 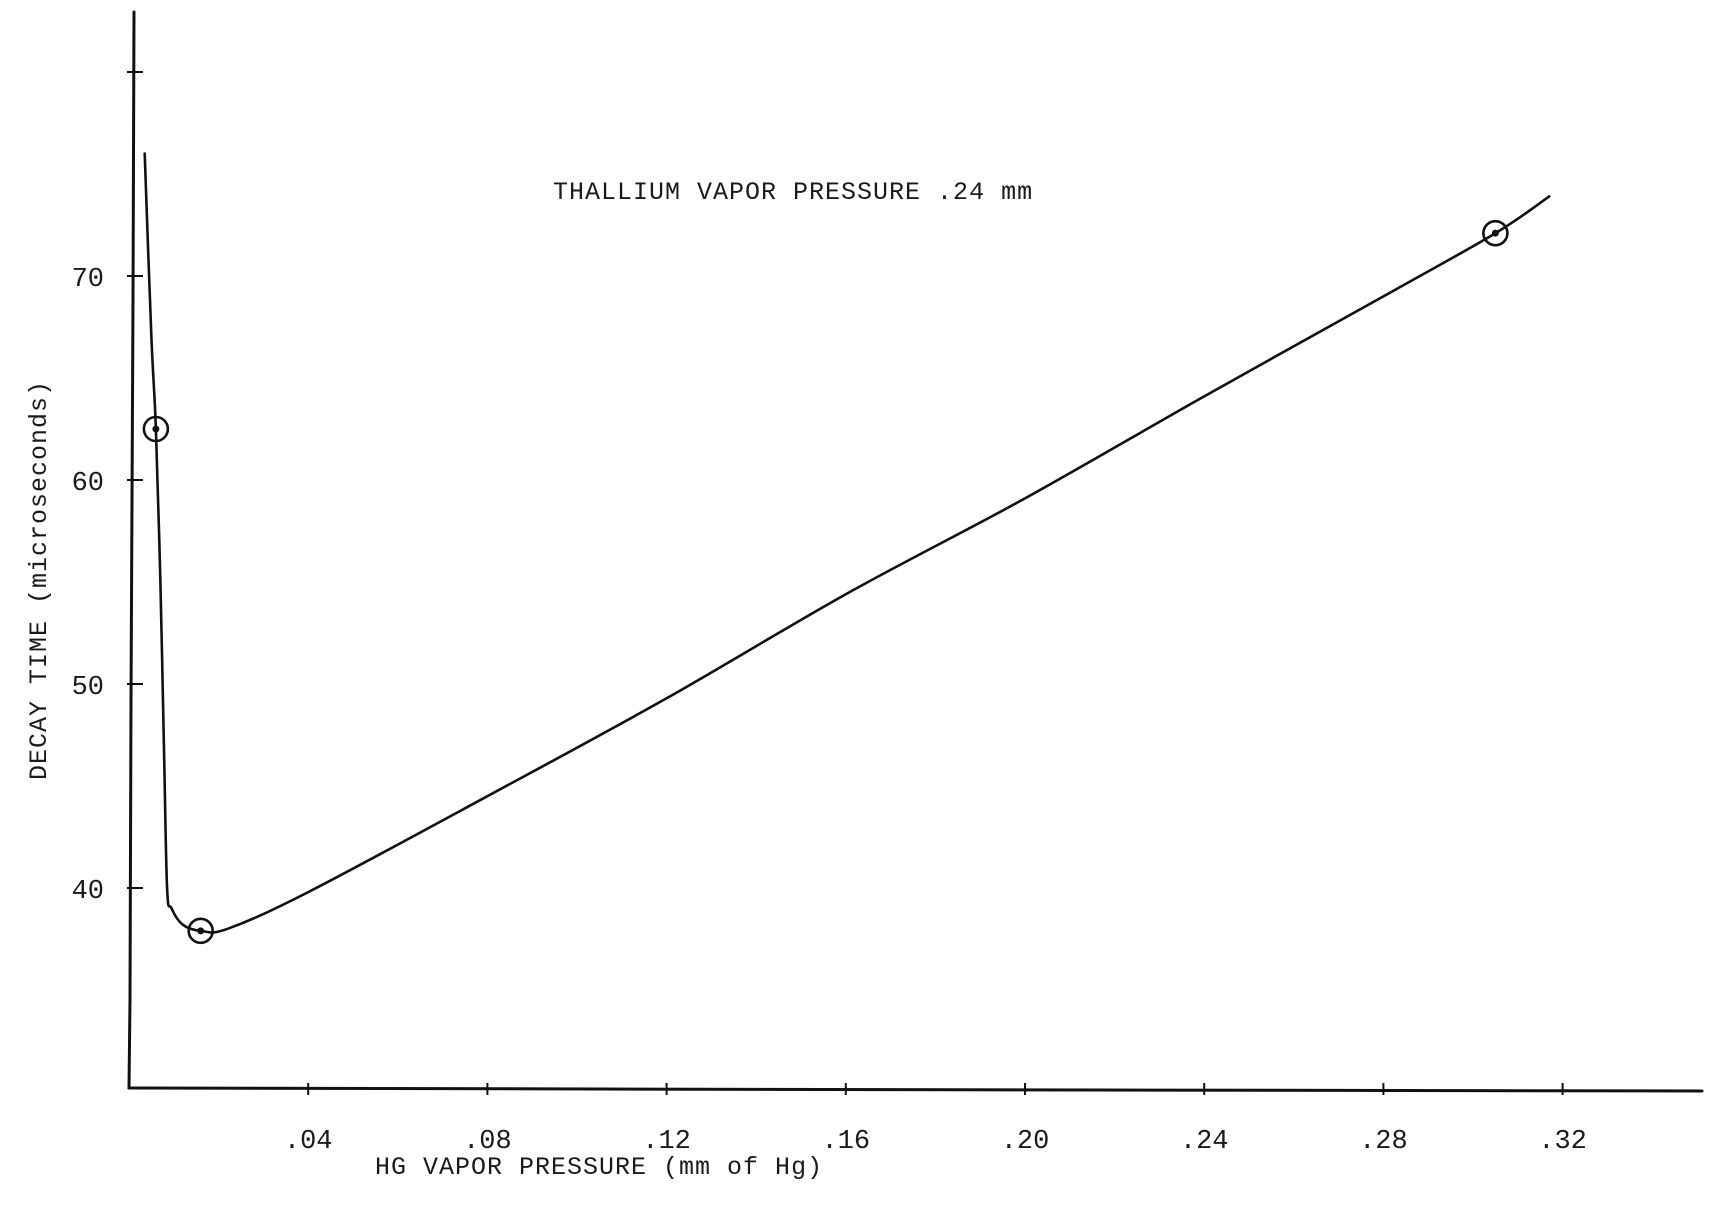 I want to click on x-axis-line, so click(x=915, y=1089).